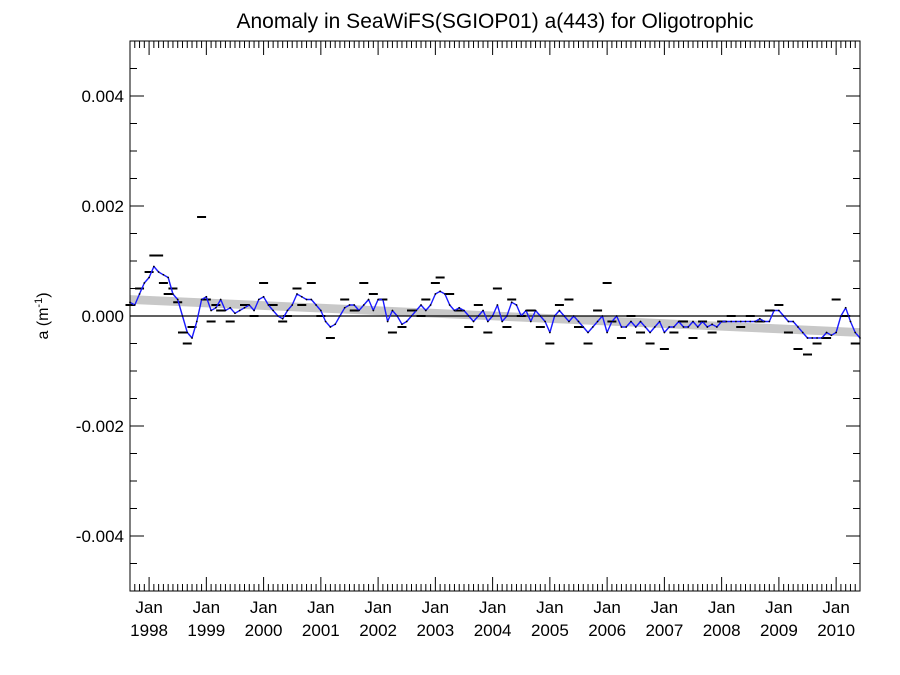 Image resolution: width=900 pixels, height=675 pixels. What do you see at coordinates (102, 316) in the screenshot?
I see `y-tick-label: 0.000` at bounding box center [102, 316].